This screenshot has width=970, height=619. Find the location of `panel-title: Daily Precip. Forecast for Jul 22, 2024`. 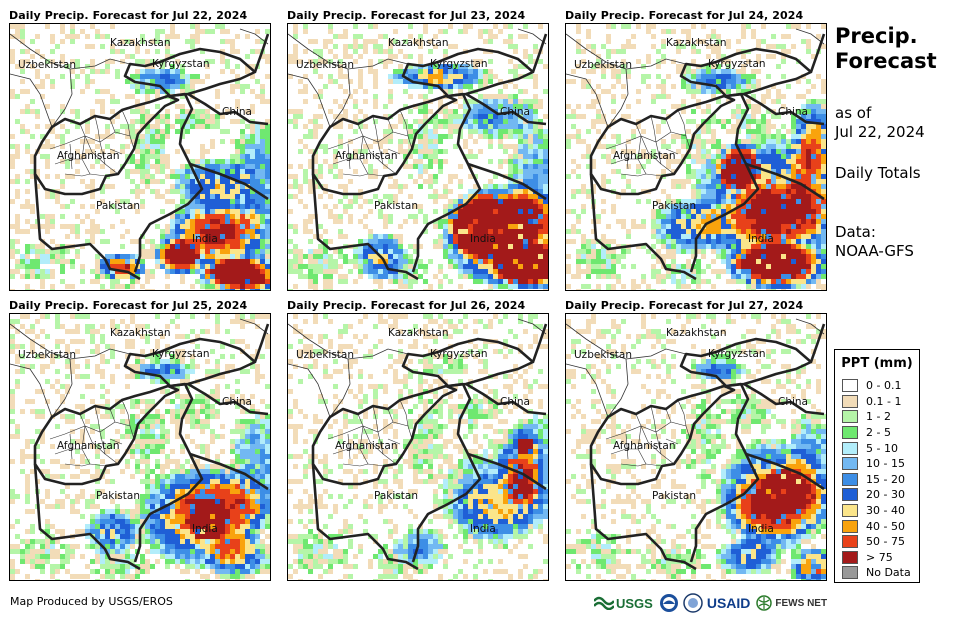

panel-title: Daily Precip. Forecast for Jul 22, 2024 is located at coordinates (128, 15).